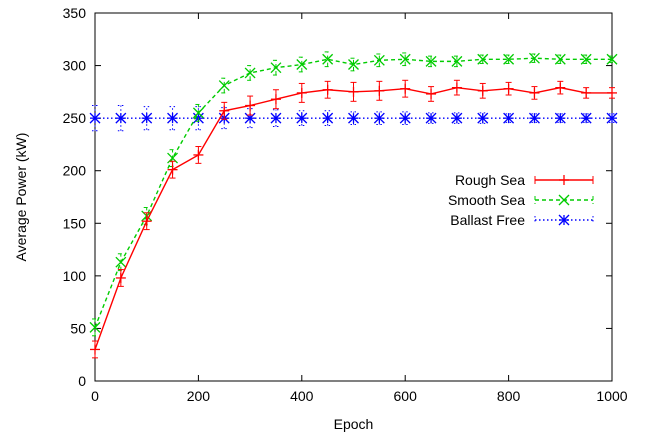 This screenshot has width=651, height=438. Describe the element at coordinates (75, 66) in the screenshot. I see `y-tick-label: 300` at that location.